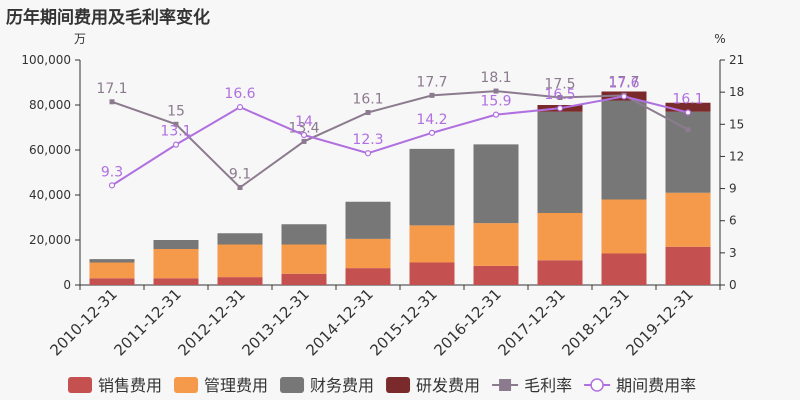 The image size is (800, 400). I want to click on data-label: 15.9, so click(495, 102).